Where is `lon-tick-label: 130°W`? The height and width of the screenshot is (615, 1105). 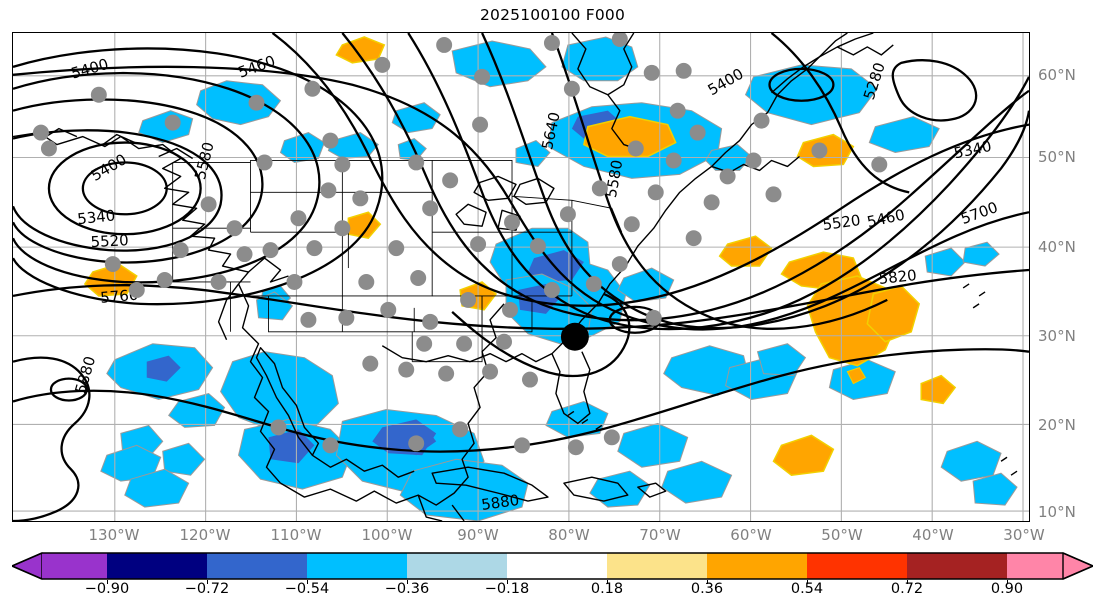
lon-tick-label: 130°W is located at coordinates (114, 535).